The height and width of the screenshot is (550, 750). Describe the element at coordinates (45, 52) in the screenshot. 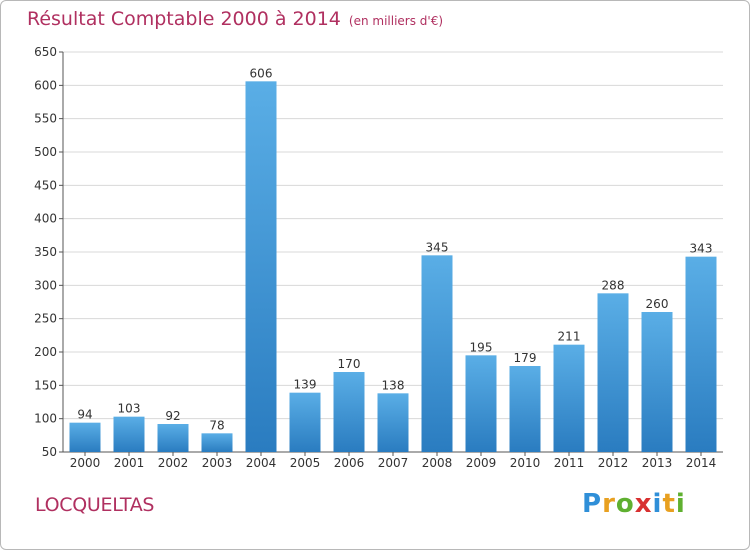

I see `y-tick-label: 650` at that location.